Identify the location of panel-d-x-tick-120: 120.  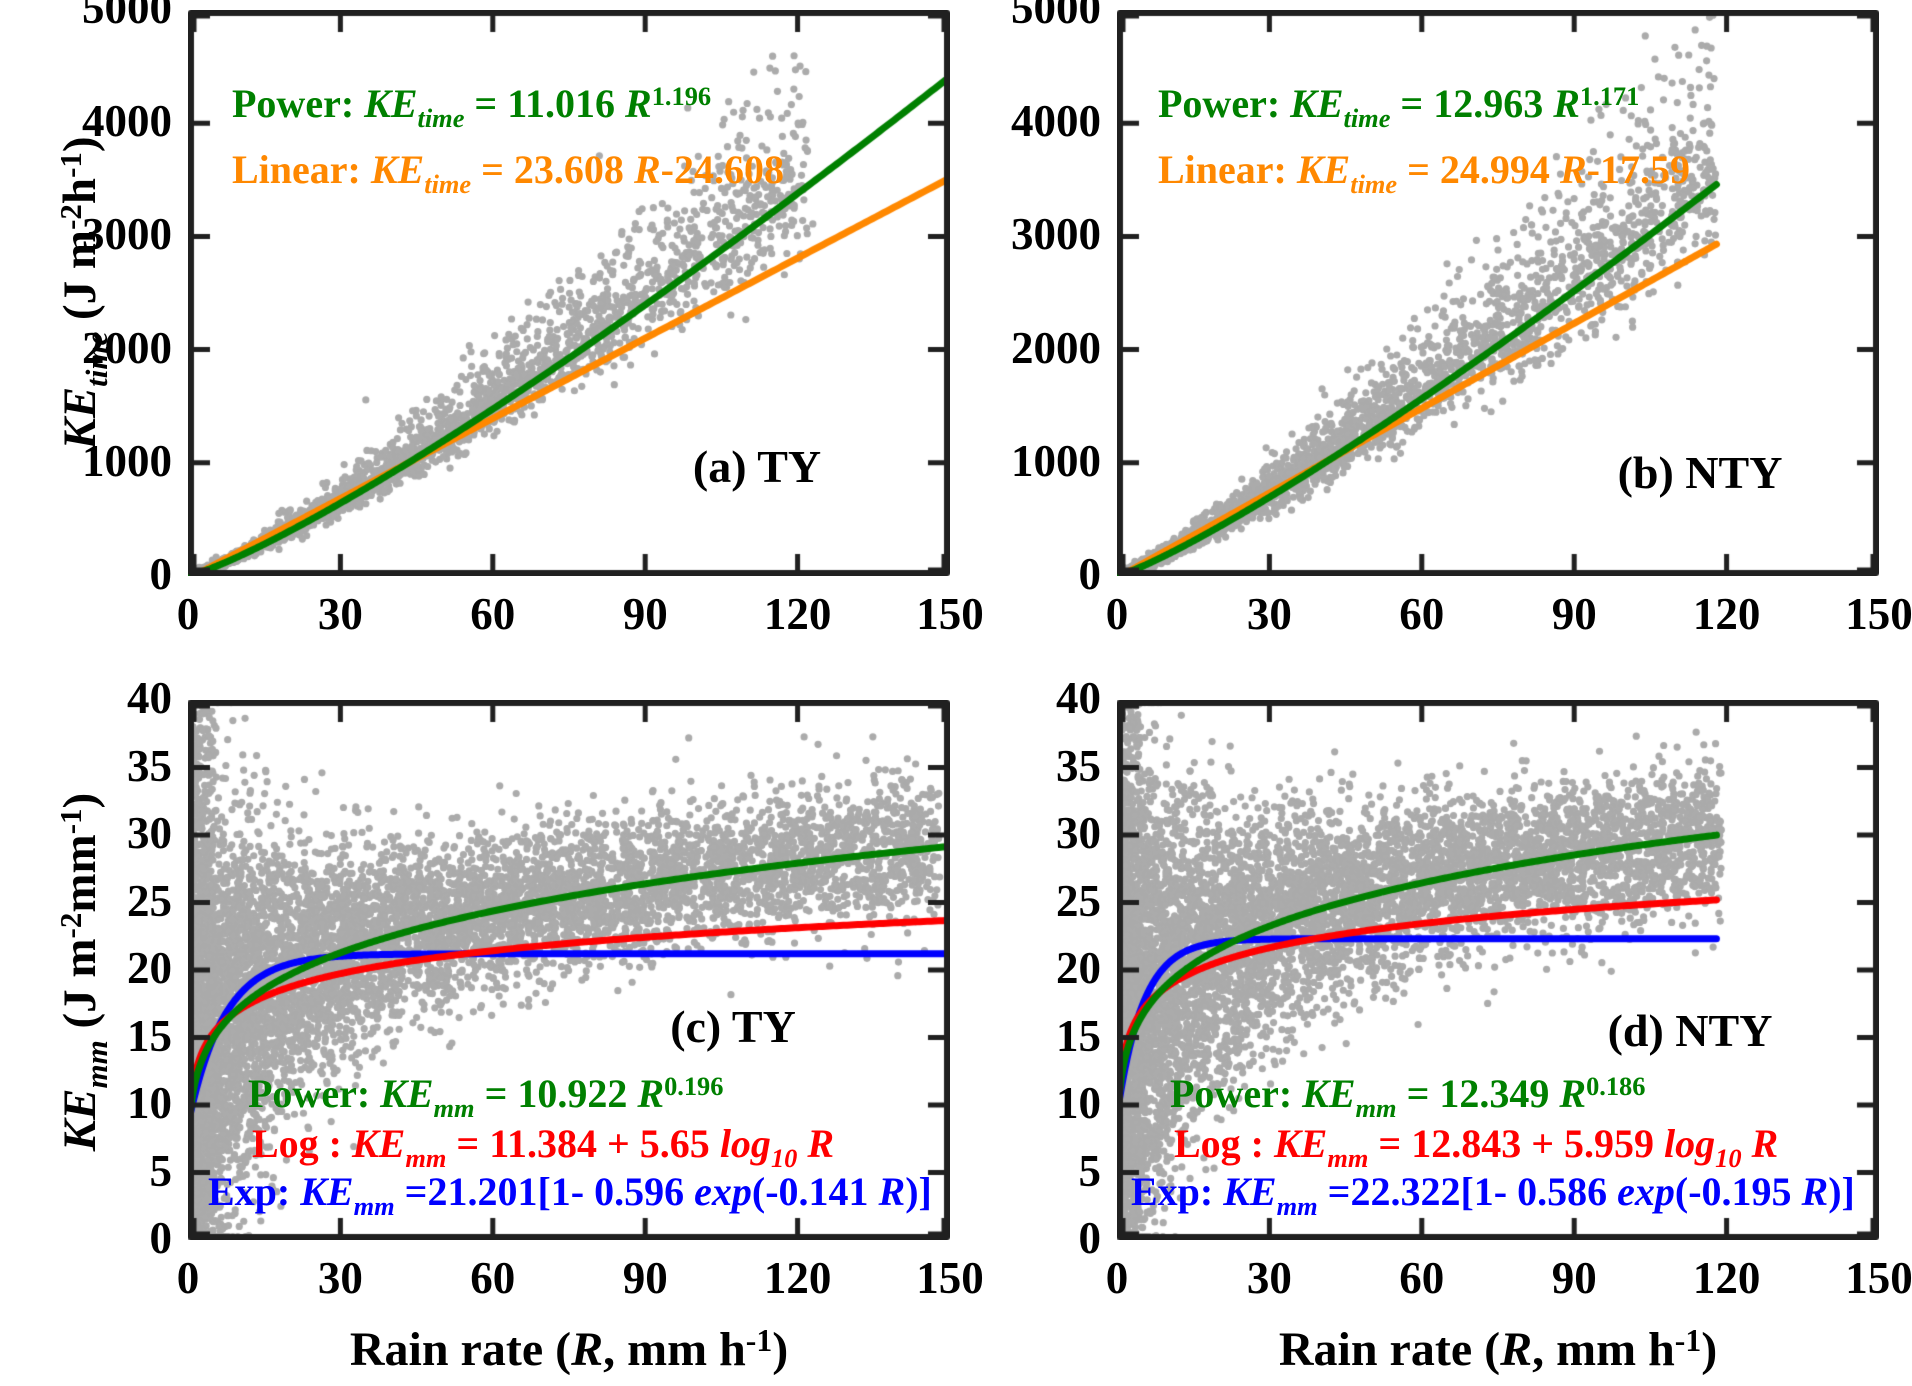
(1726, 1278).